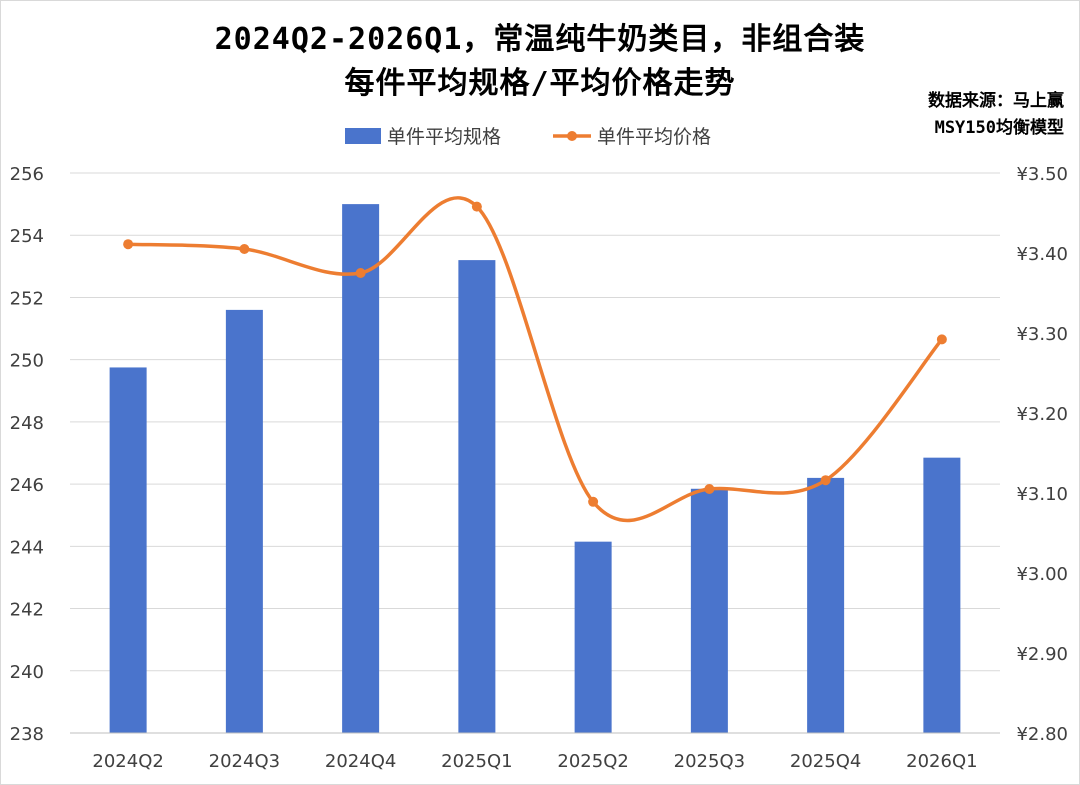 The height and width of the screenshot is (785, 1080). What do you see at coordinates (996, 101) in the screenshot?
I see `source-line-1: 数据来源：马上赢` at bounding box center [996, 101].